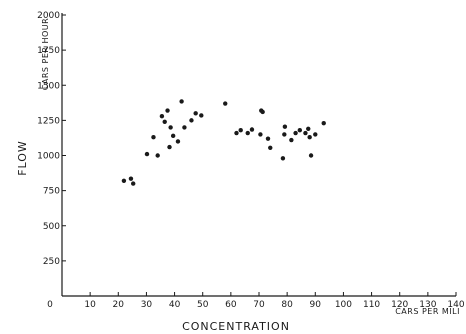 This screenshot has height=334, width=466. Describe the element at coordinates (316, 305) in the screenshot. I see `x-tick-label: 90` at that location.